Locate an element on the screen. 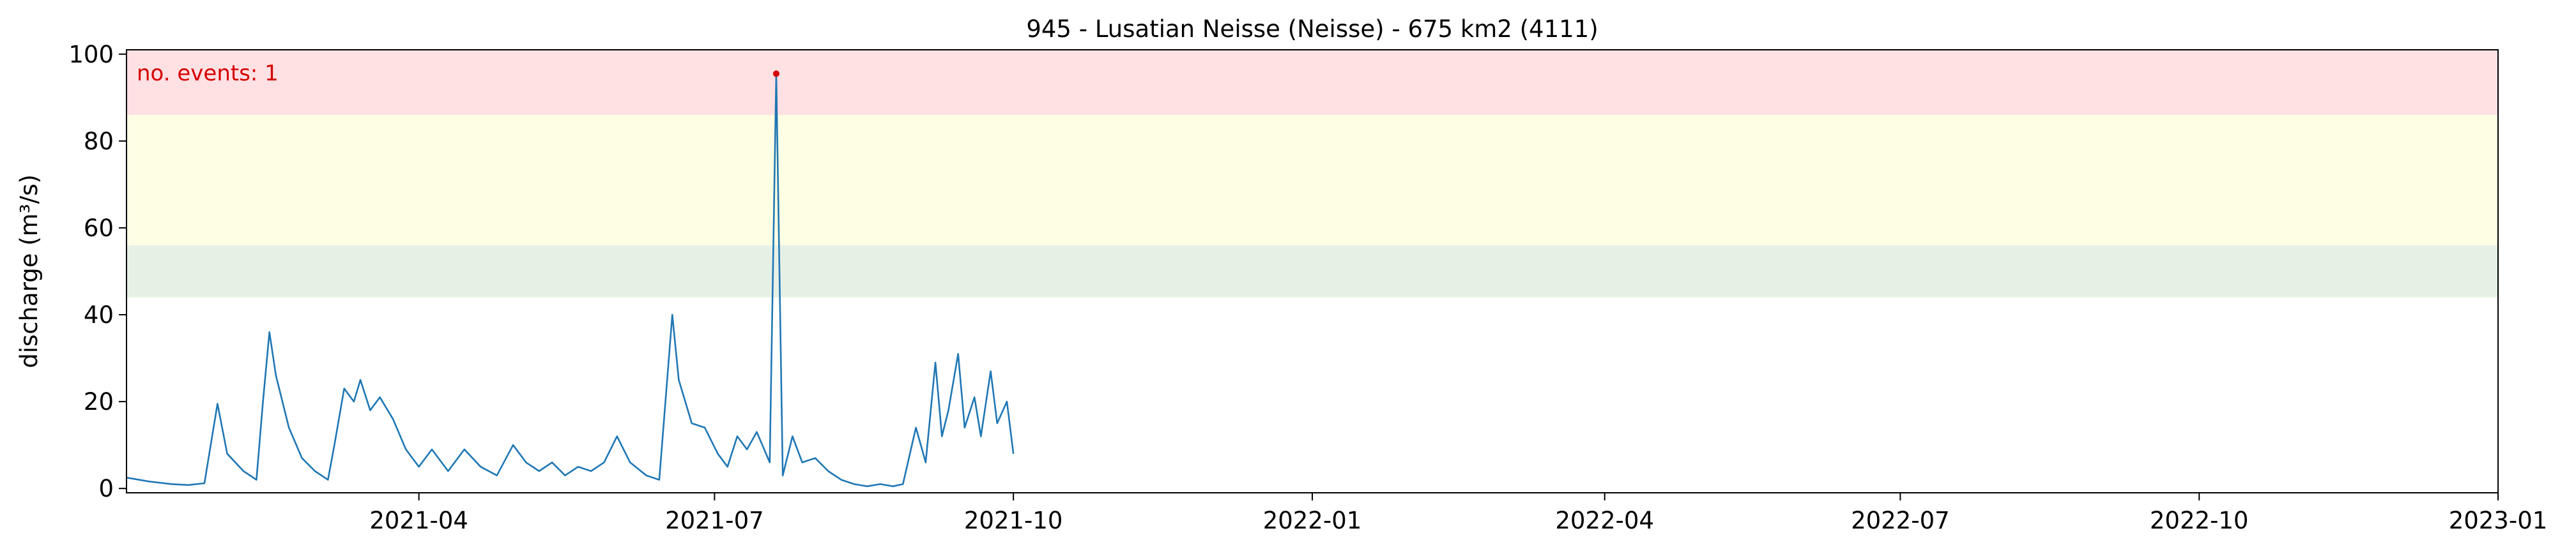  x-tick-label: 2022-10 is located at coordinates (2199, 520).